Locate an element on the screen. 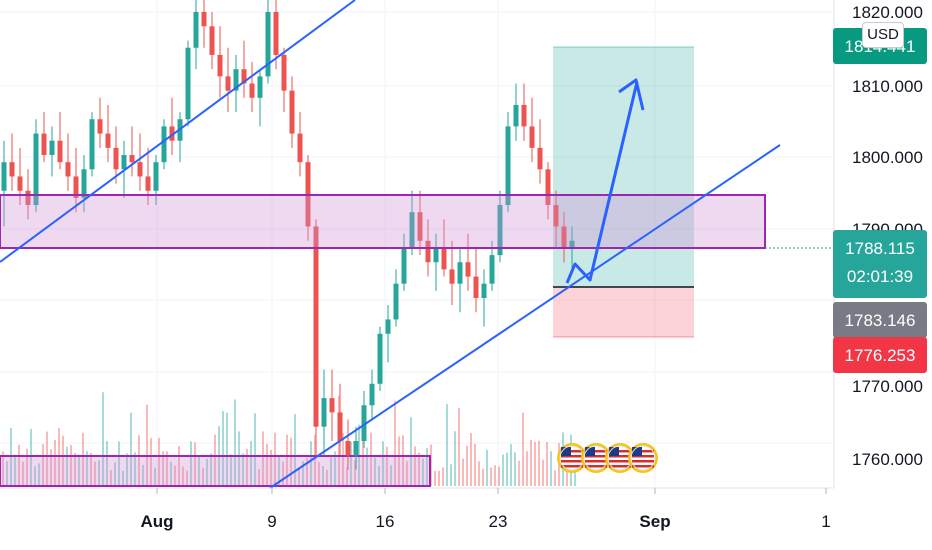 The image size is (932, 550). time-axis-label: 1 is located at coordinates (825, 521).